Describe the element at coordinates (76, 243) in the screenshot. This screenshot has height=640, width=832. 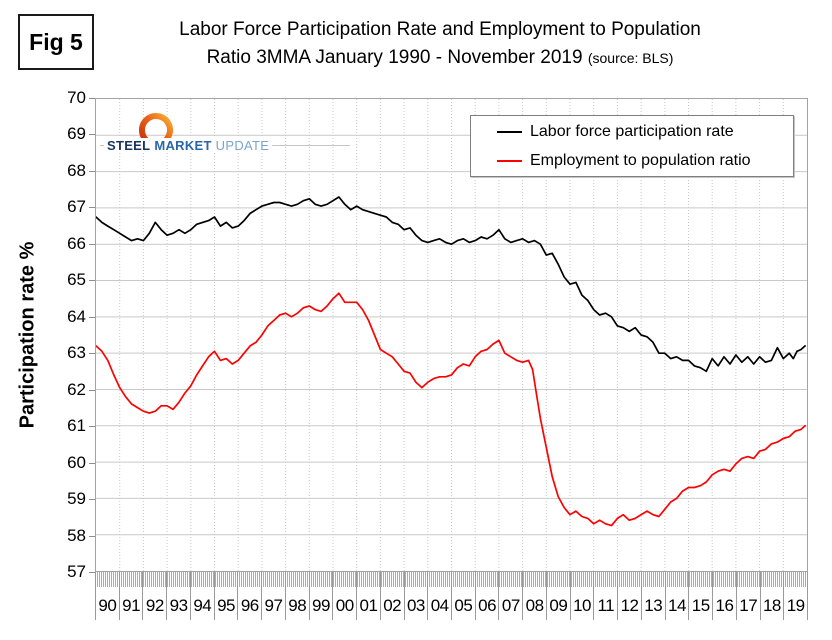
I see `y-tick-label: 66` at that location.